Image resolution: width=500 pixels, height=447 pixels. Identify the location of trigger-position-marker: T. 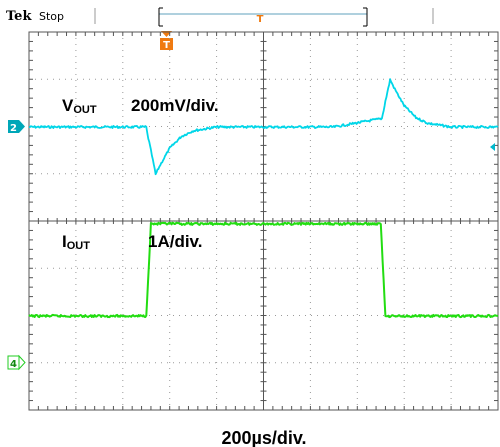
(166, 41).